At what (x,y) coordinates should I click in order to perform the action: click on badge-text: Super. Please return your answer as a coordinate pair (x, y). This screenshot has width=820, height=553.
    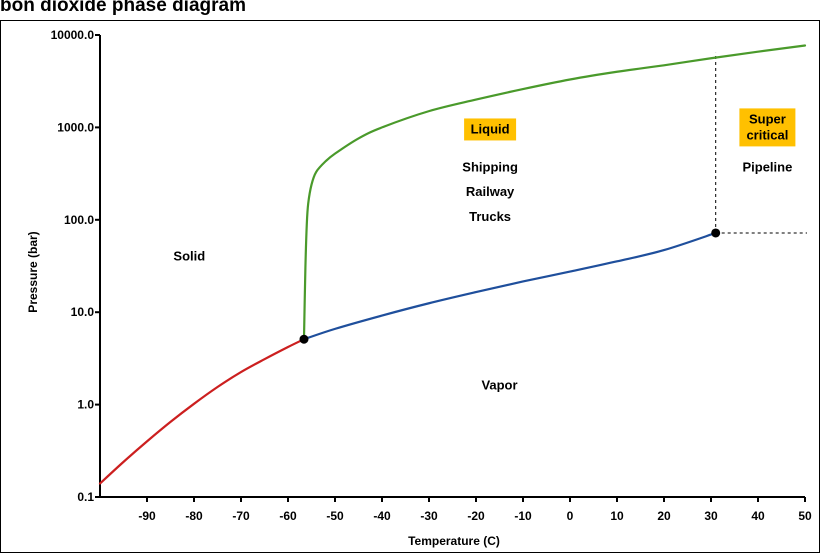
    Looking at the image, I should click on (767, 118).